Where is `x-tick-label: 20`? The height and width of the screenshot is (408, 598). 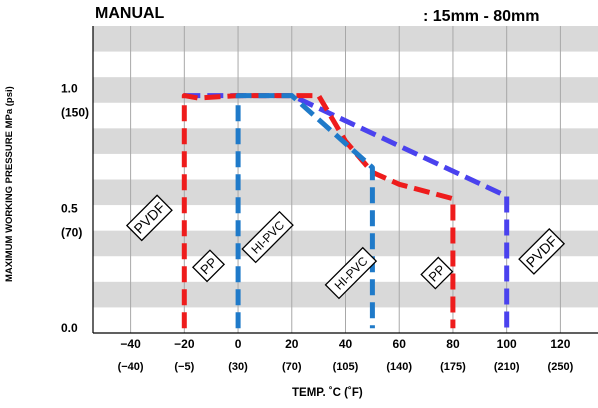 x-tick-label: 20 is located at coordinates (292, 344).